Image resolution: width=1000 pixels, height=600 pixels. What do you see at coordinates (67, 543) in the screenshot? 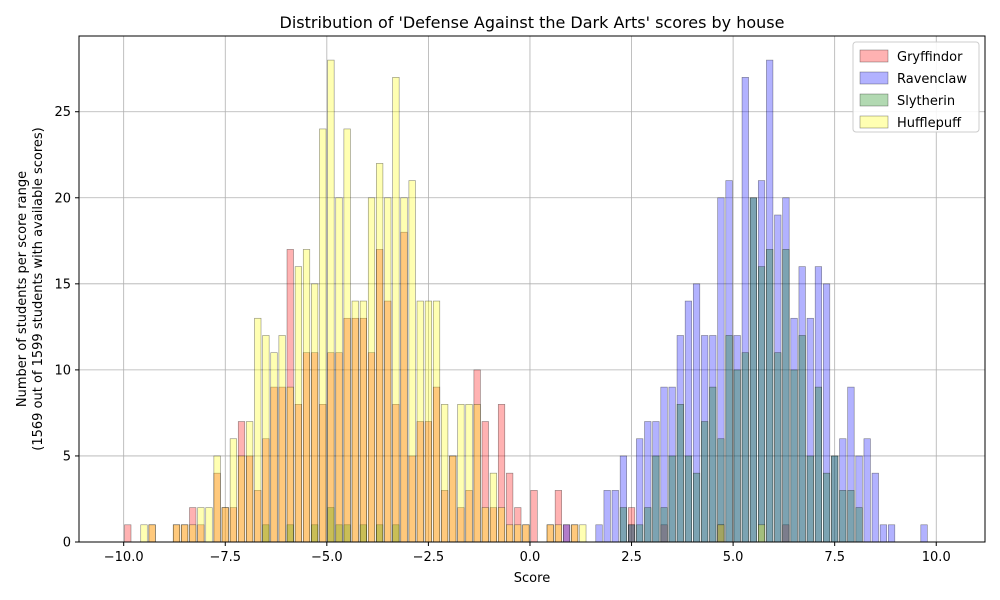
I see `y-tick-label: 0` at bounding box center [67, 543].